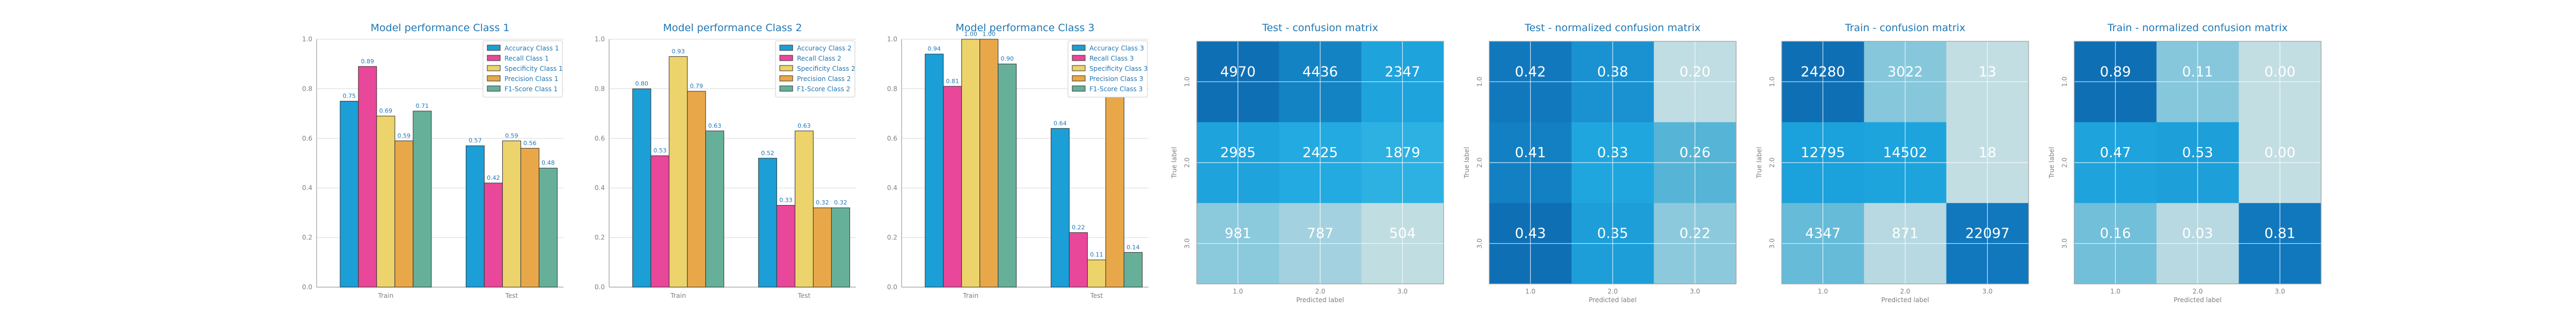 The height and width of the screenshot is (322, 2576). What do you see at coordinates (2115, 153) in the screenshot?
I see `heatmap-cell-label: 0.47` at bounding box center [2115, 153].